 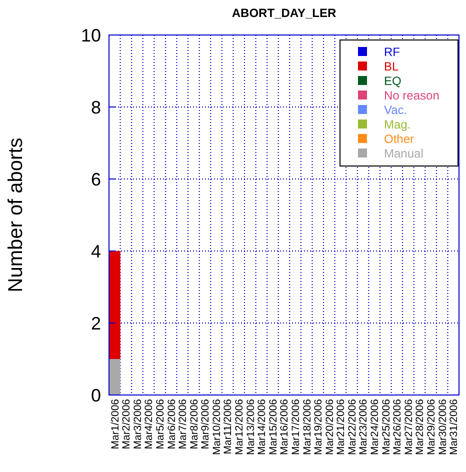 I want to click on legend-label: Manual, so click(x=404, y=153).